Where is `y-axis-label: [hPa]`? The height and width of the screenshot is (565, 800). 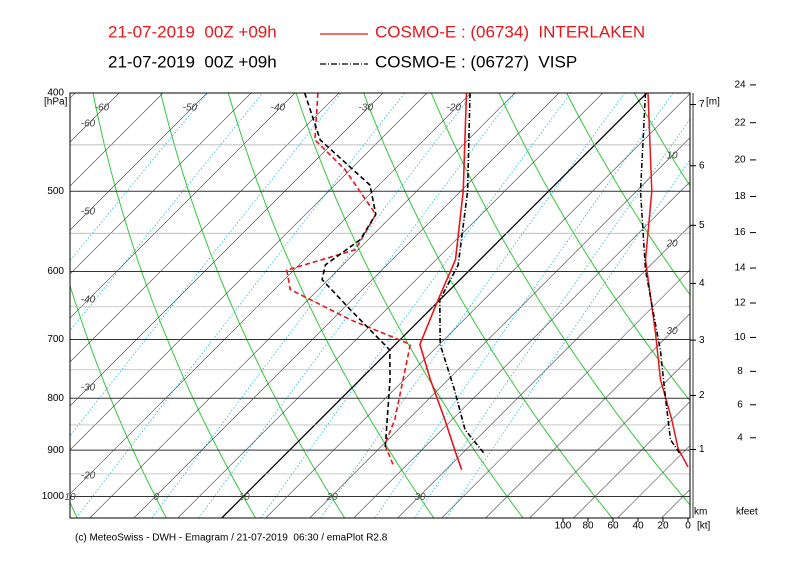 y-axis-label: [hPa] is located at coordinates (56, 102).